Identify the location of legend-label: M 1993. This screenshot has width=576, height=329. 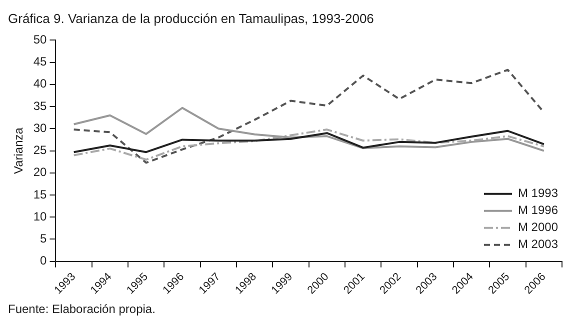
(538, 193).